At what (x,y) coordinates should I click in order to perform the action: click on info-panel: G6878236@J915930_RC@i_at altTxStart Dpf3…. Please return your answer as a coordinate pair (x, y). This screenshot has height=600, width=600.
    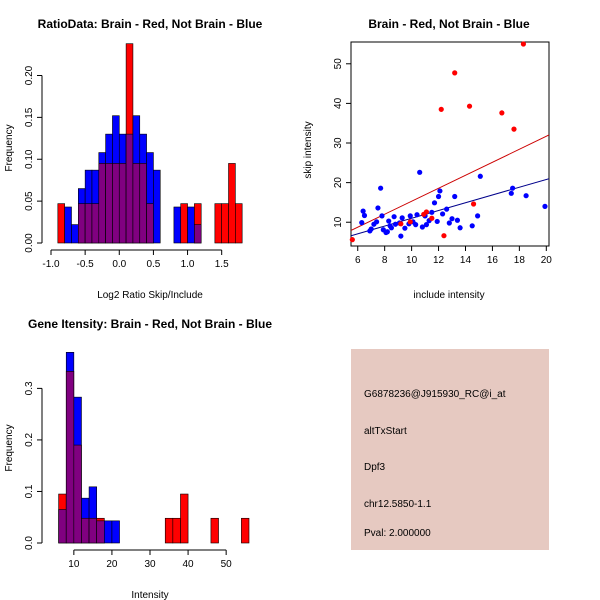
    Looking at the image, I should click on (450, 449).